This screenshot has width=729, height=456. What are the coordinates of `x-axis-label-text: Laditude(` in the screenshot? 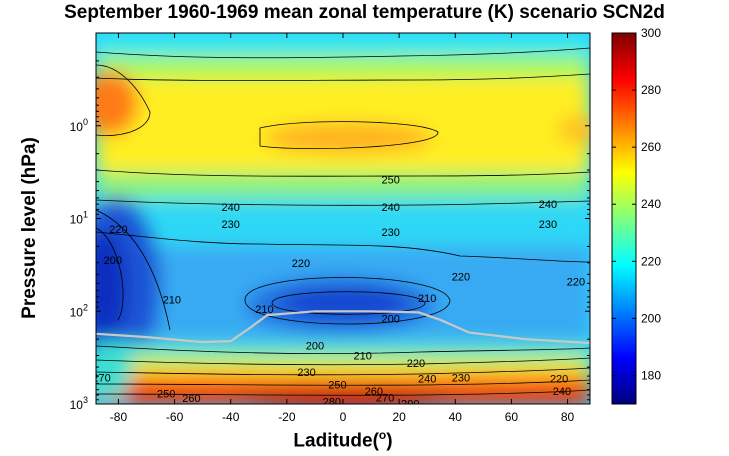 It's located at (336, 441).